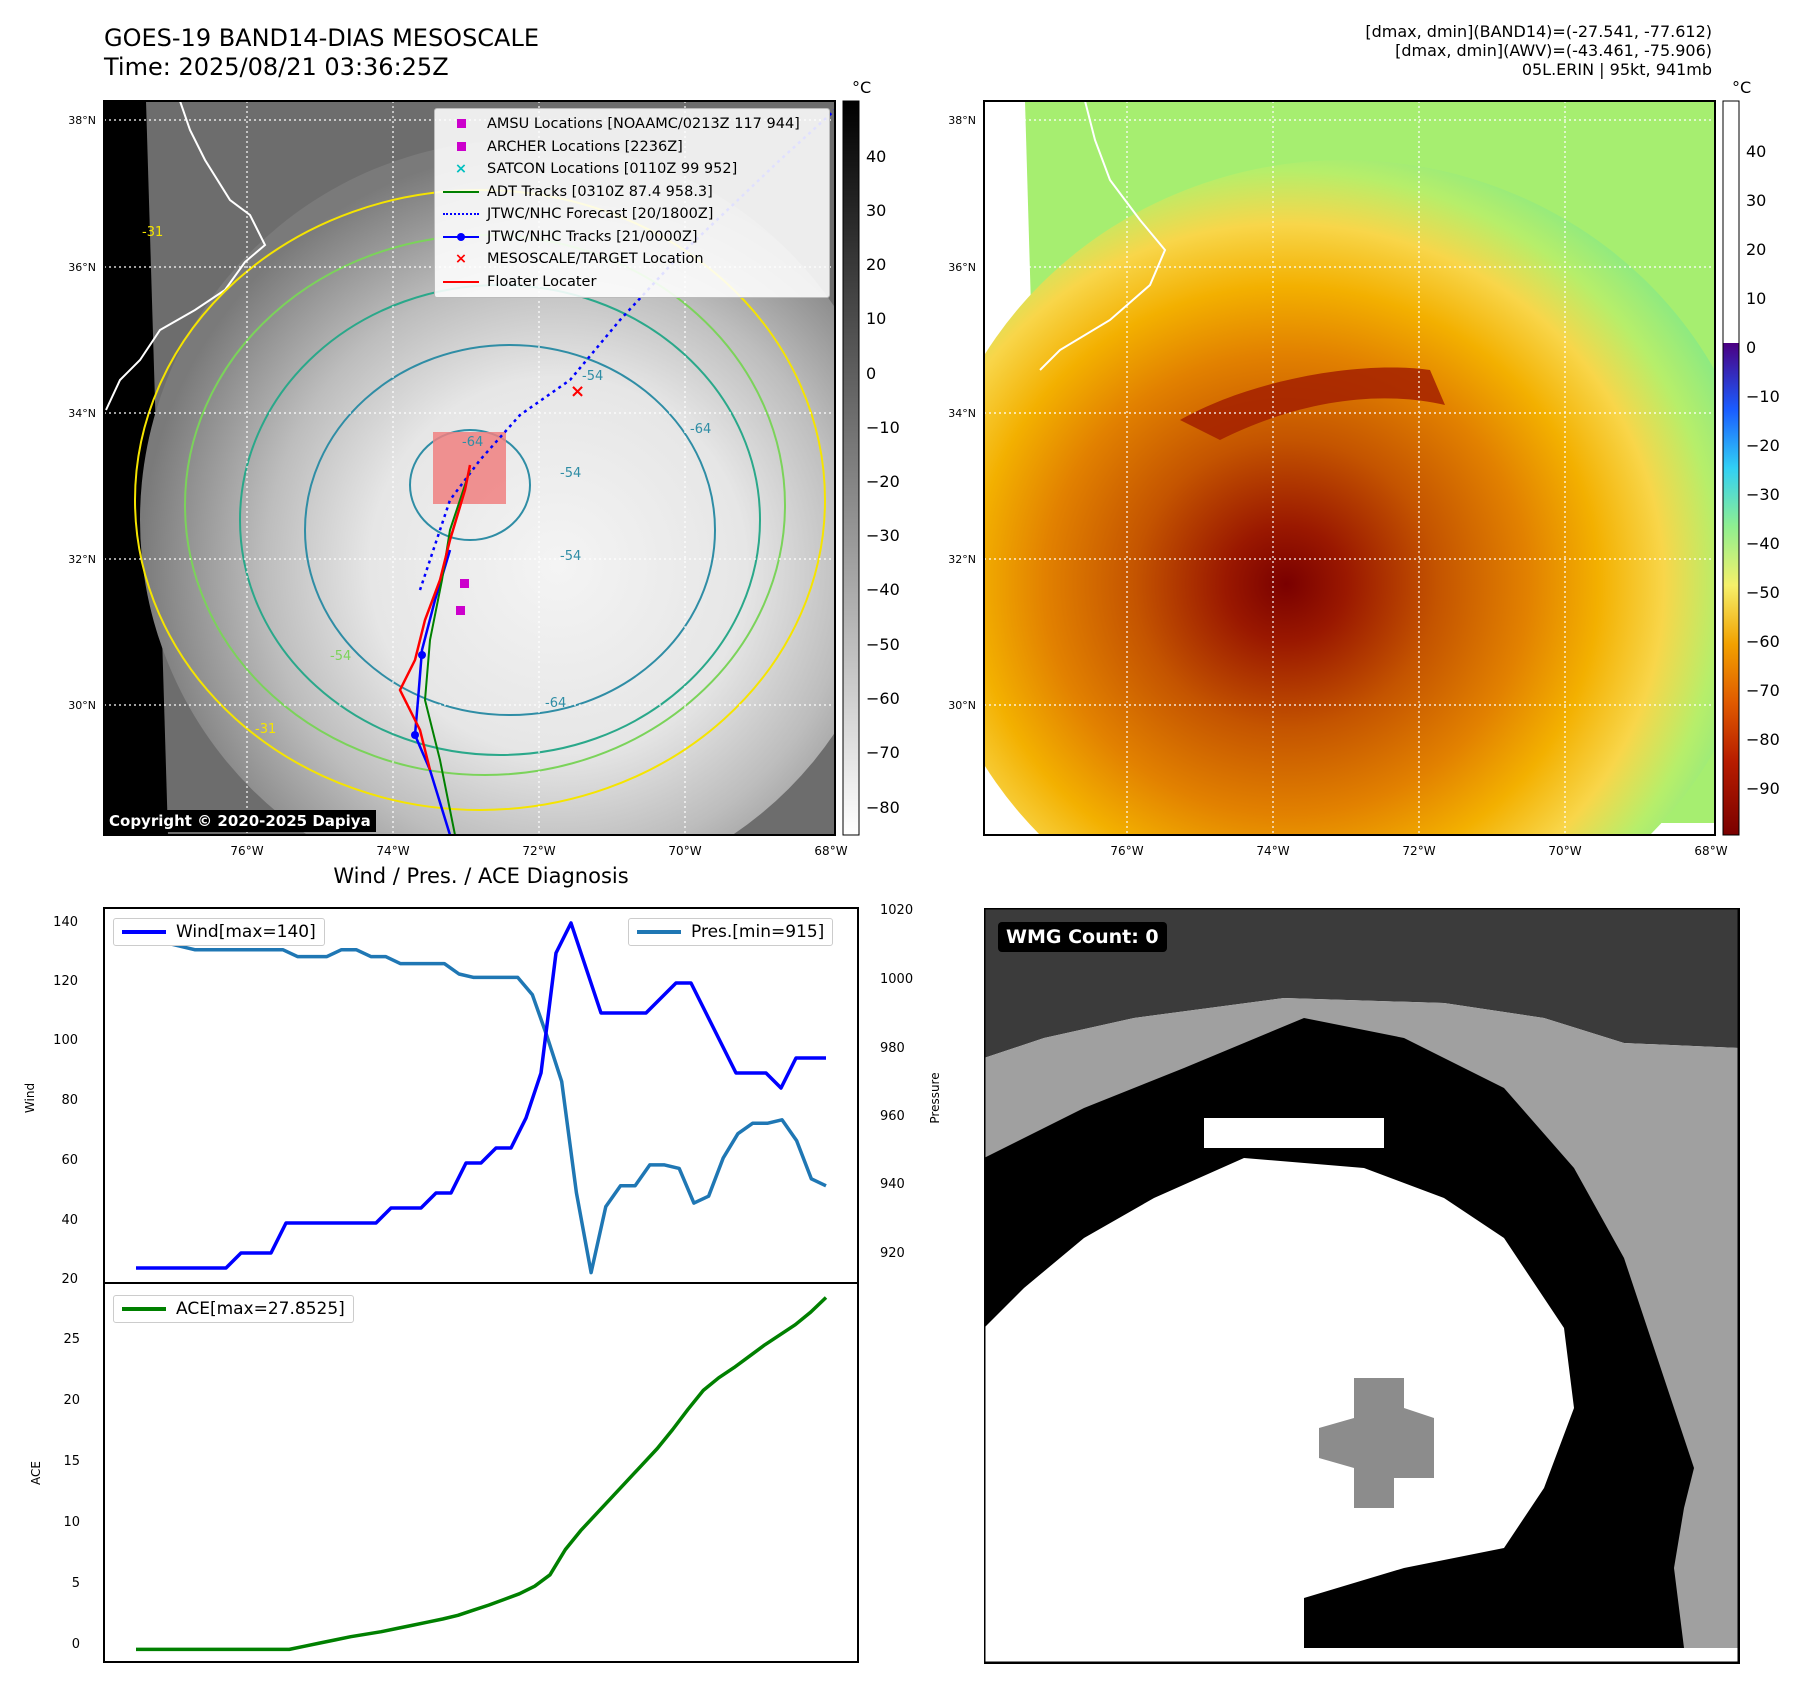 The width and height of the screenshot is (1797, 1690). I want to click on legend-item-jtwc: JTWC/NHC Tracks [21/0000Z], so click(632, 237).